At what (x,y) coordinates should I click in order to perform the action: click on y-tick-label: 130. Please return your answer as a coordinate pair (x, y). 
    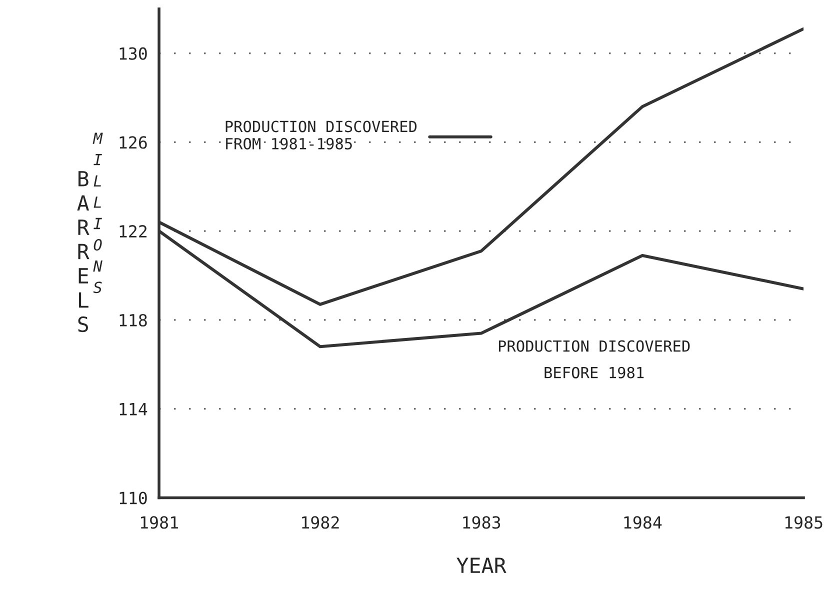
    Looking at the image, I should click on (133, 53).